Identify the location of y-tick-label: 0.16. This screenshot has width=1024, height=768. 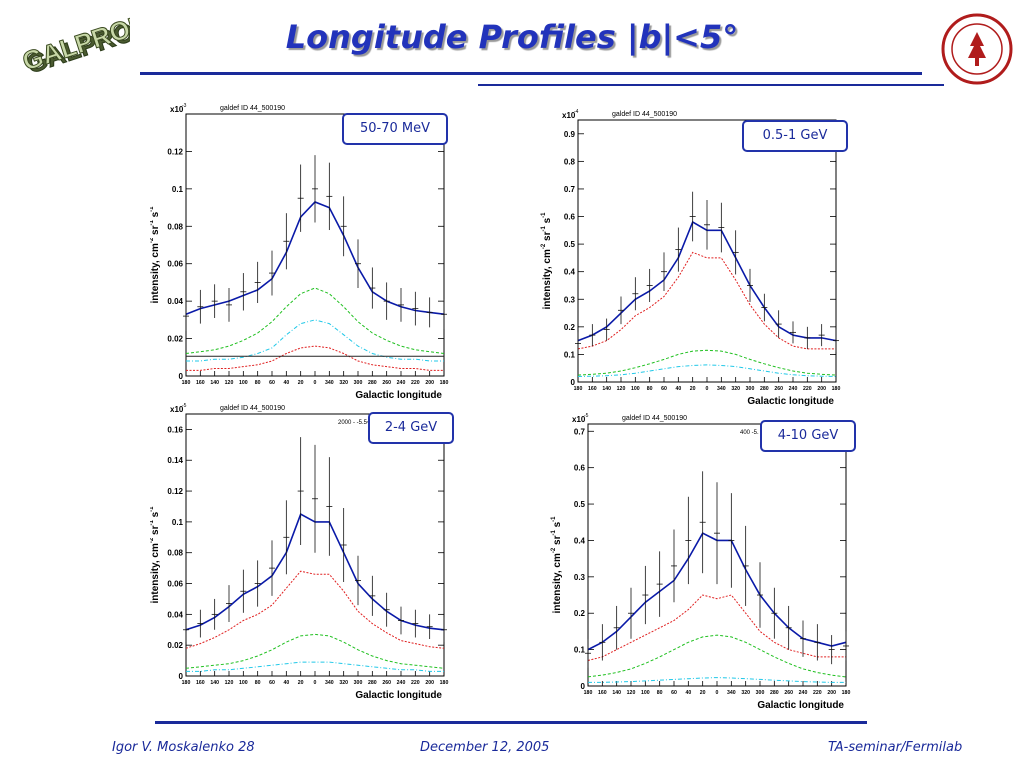
(175, 429).